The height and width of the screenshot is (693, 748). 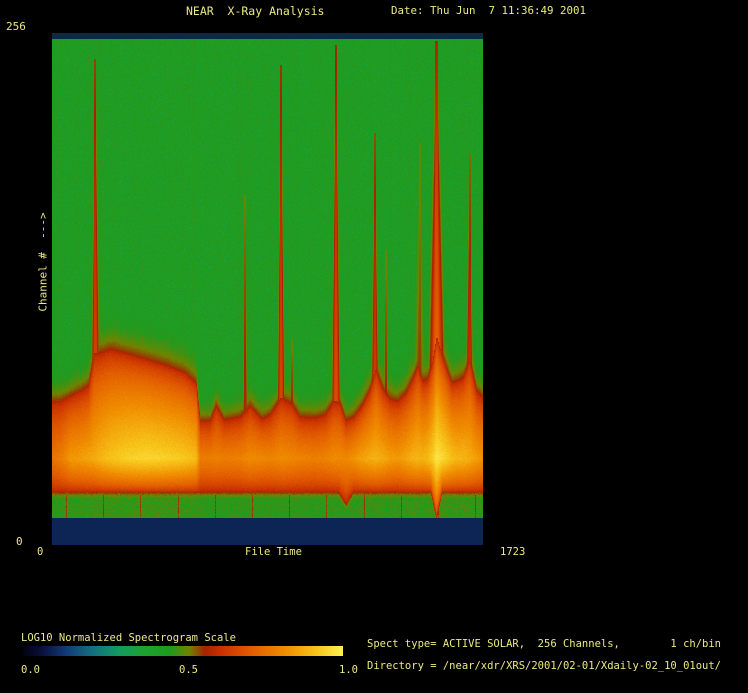 I want to click on x-axis-min-tick: 0, so click(x=40, y=552).